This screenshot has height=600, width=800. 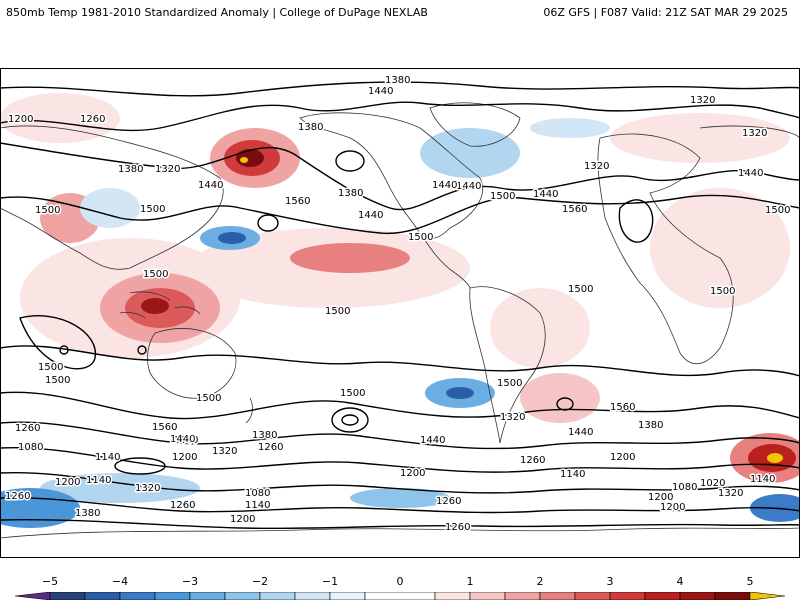 What do you see at coordinates (391, 175) in the screenshot?
I see `coastline-north-america` at bounding box center [391, 175].